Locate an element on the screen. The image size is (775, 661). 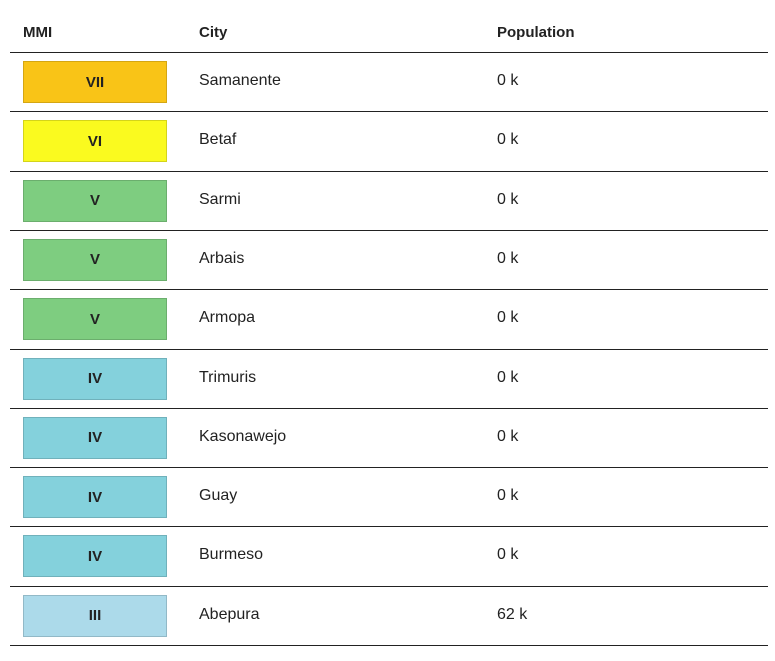
mmi-badge: III is located at coordinates (95, 615).